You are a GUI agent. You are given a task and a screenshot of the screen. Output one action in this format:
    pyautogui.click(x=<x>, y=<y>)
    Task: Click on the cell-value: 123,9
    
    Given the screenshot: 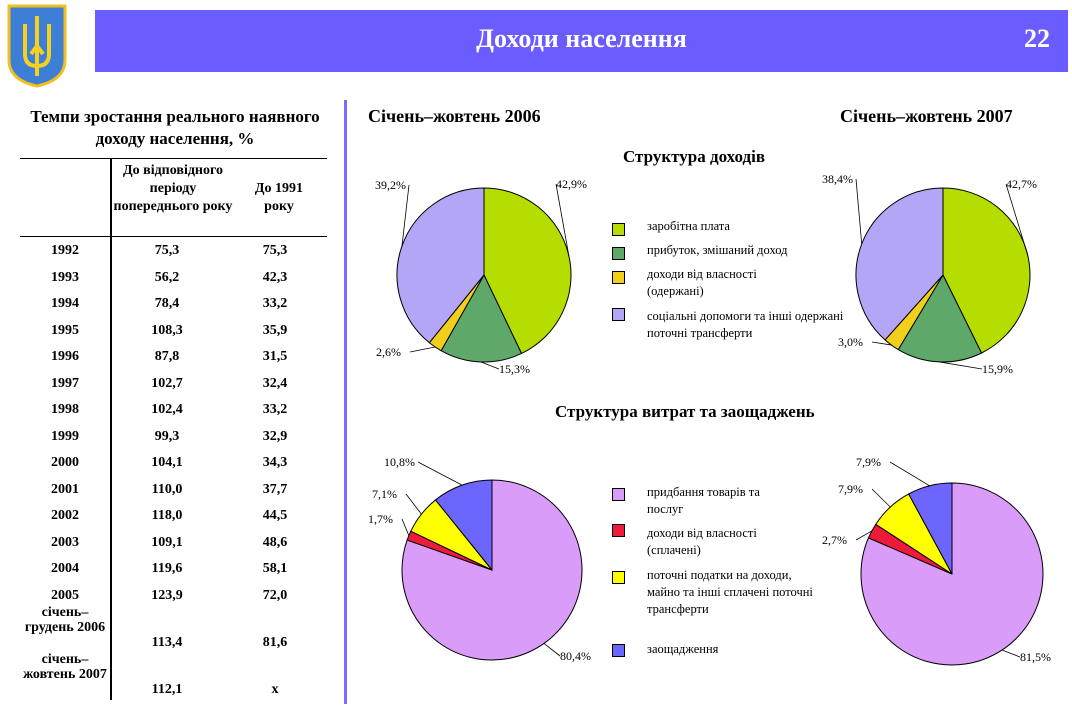 What is the action you would take?
    pyautogui.click(x=167, y=595)
    